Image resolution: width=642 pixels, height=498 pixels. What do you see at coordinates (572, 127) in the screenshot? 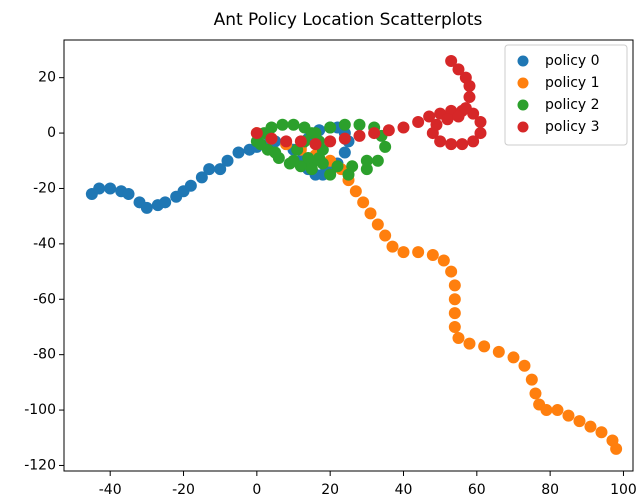
I see `legend-label: policy 3` at bounding box center [572, 127].